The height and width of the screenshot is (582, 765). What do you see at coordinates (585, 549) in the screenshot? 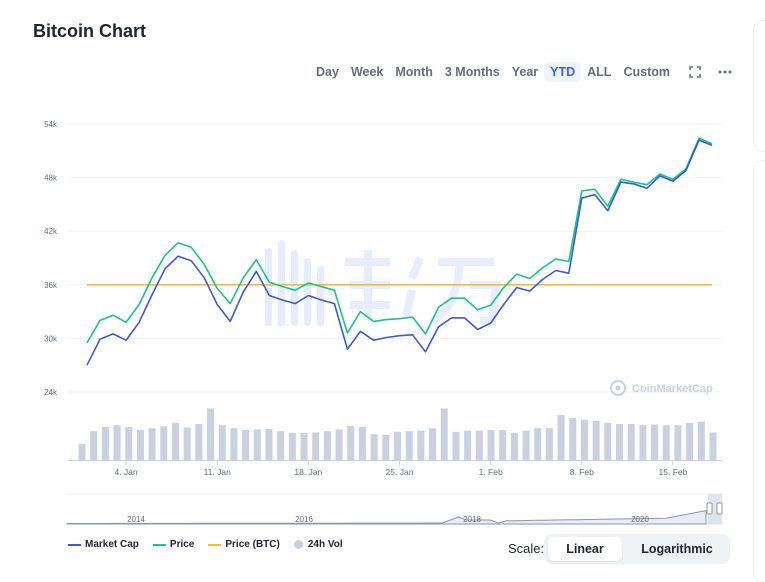
I see `scale-linear-button: Linear` at bounding box center [585, 549].